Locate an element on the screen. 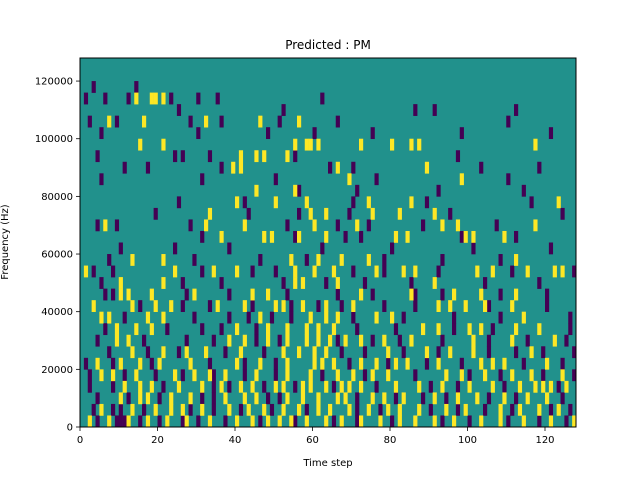  y-tick-label: 100000 is located at coordinates (54, 139).